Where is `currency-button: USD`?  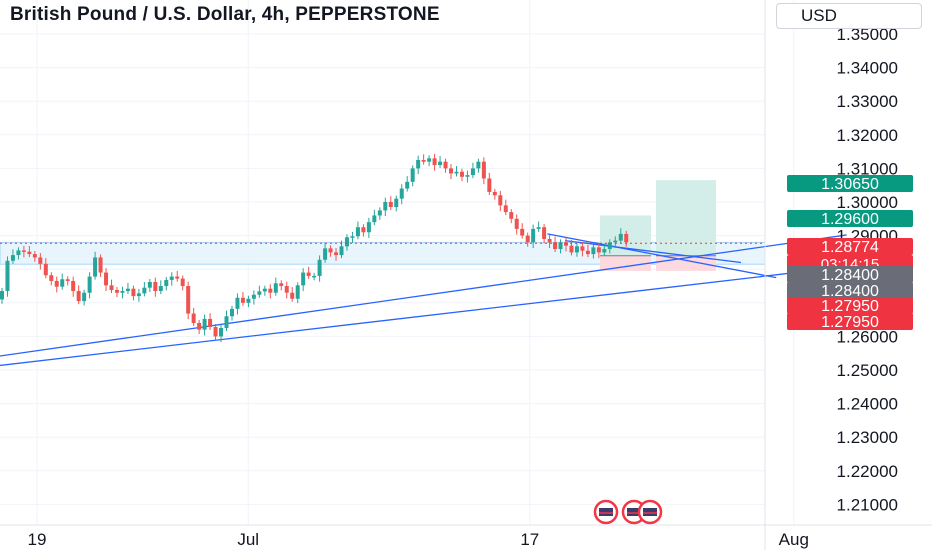 currency-button: USD is located at coordinates (849, 16).